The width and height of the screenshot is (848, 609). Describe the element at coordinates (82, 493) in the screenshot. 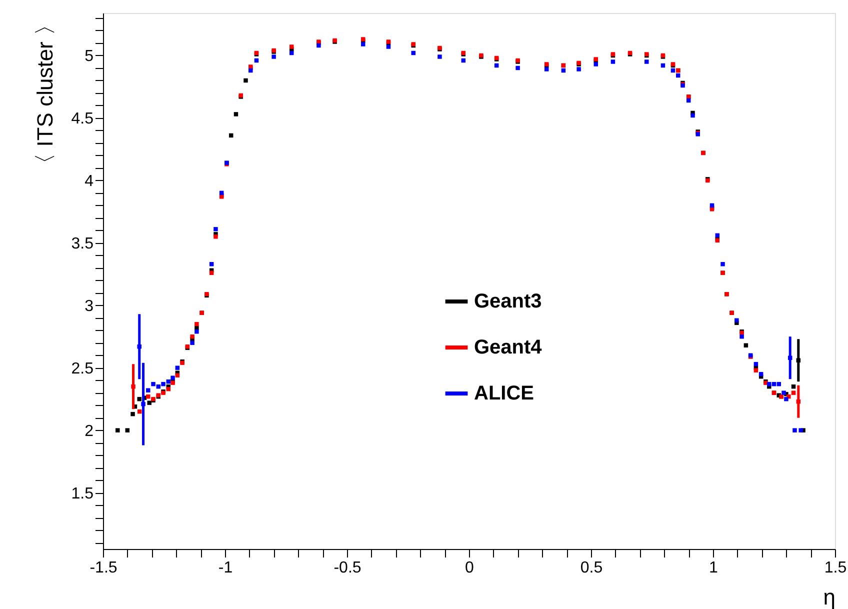

I see `y-tick-label: 1.5` at that location.